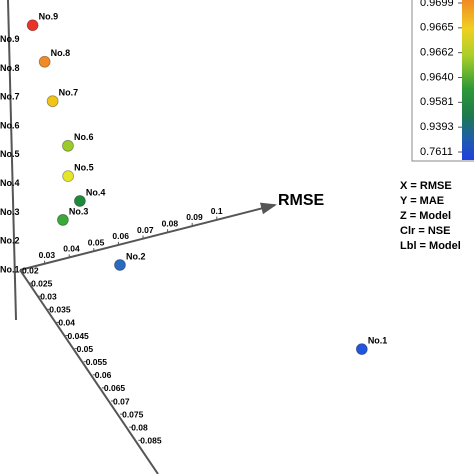 This screenshot has height=474, width=474. I want to click on point-label: No.8, so click(61, 53).